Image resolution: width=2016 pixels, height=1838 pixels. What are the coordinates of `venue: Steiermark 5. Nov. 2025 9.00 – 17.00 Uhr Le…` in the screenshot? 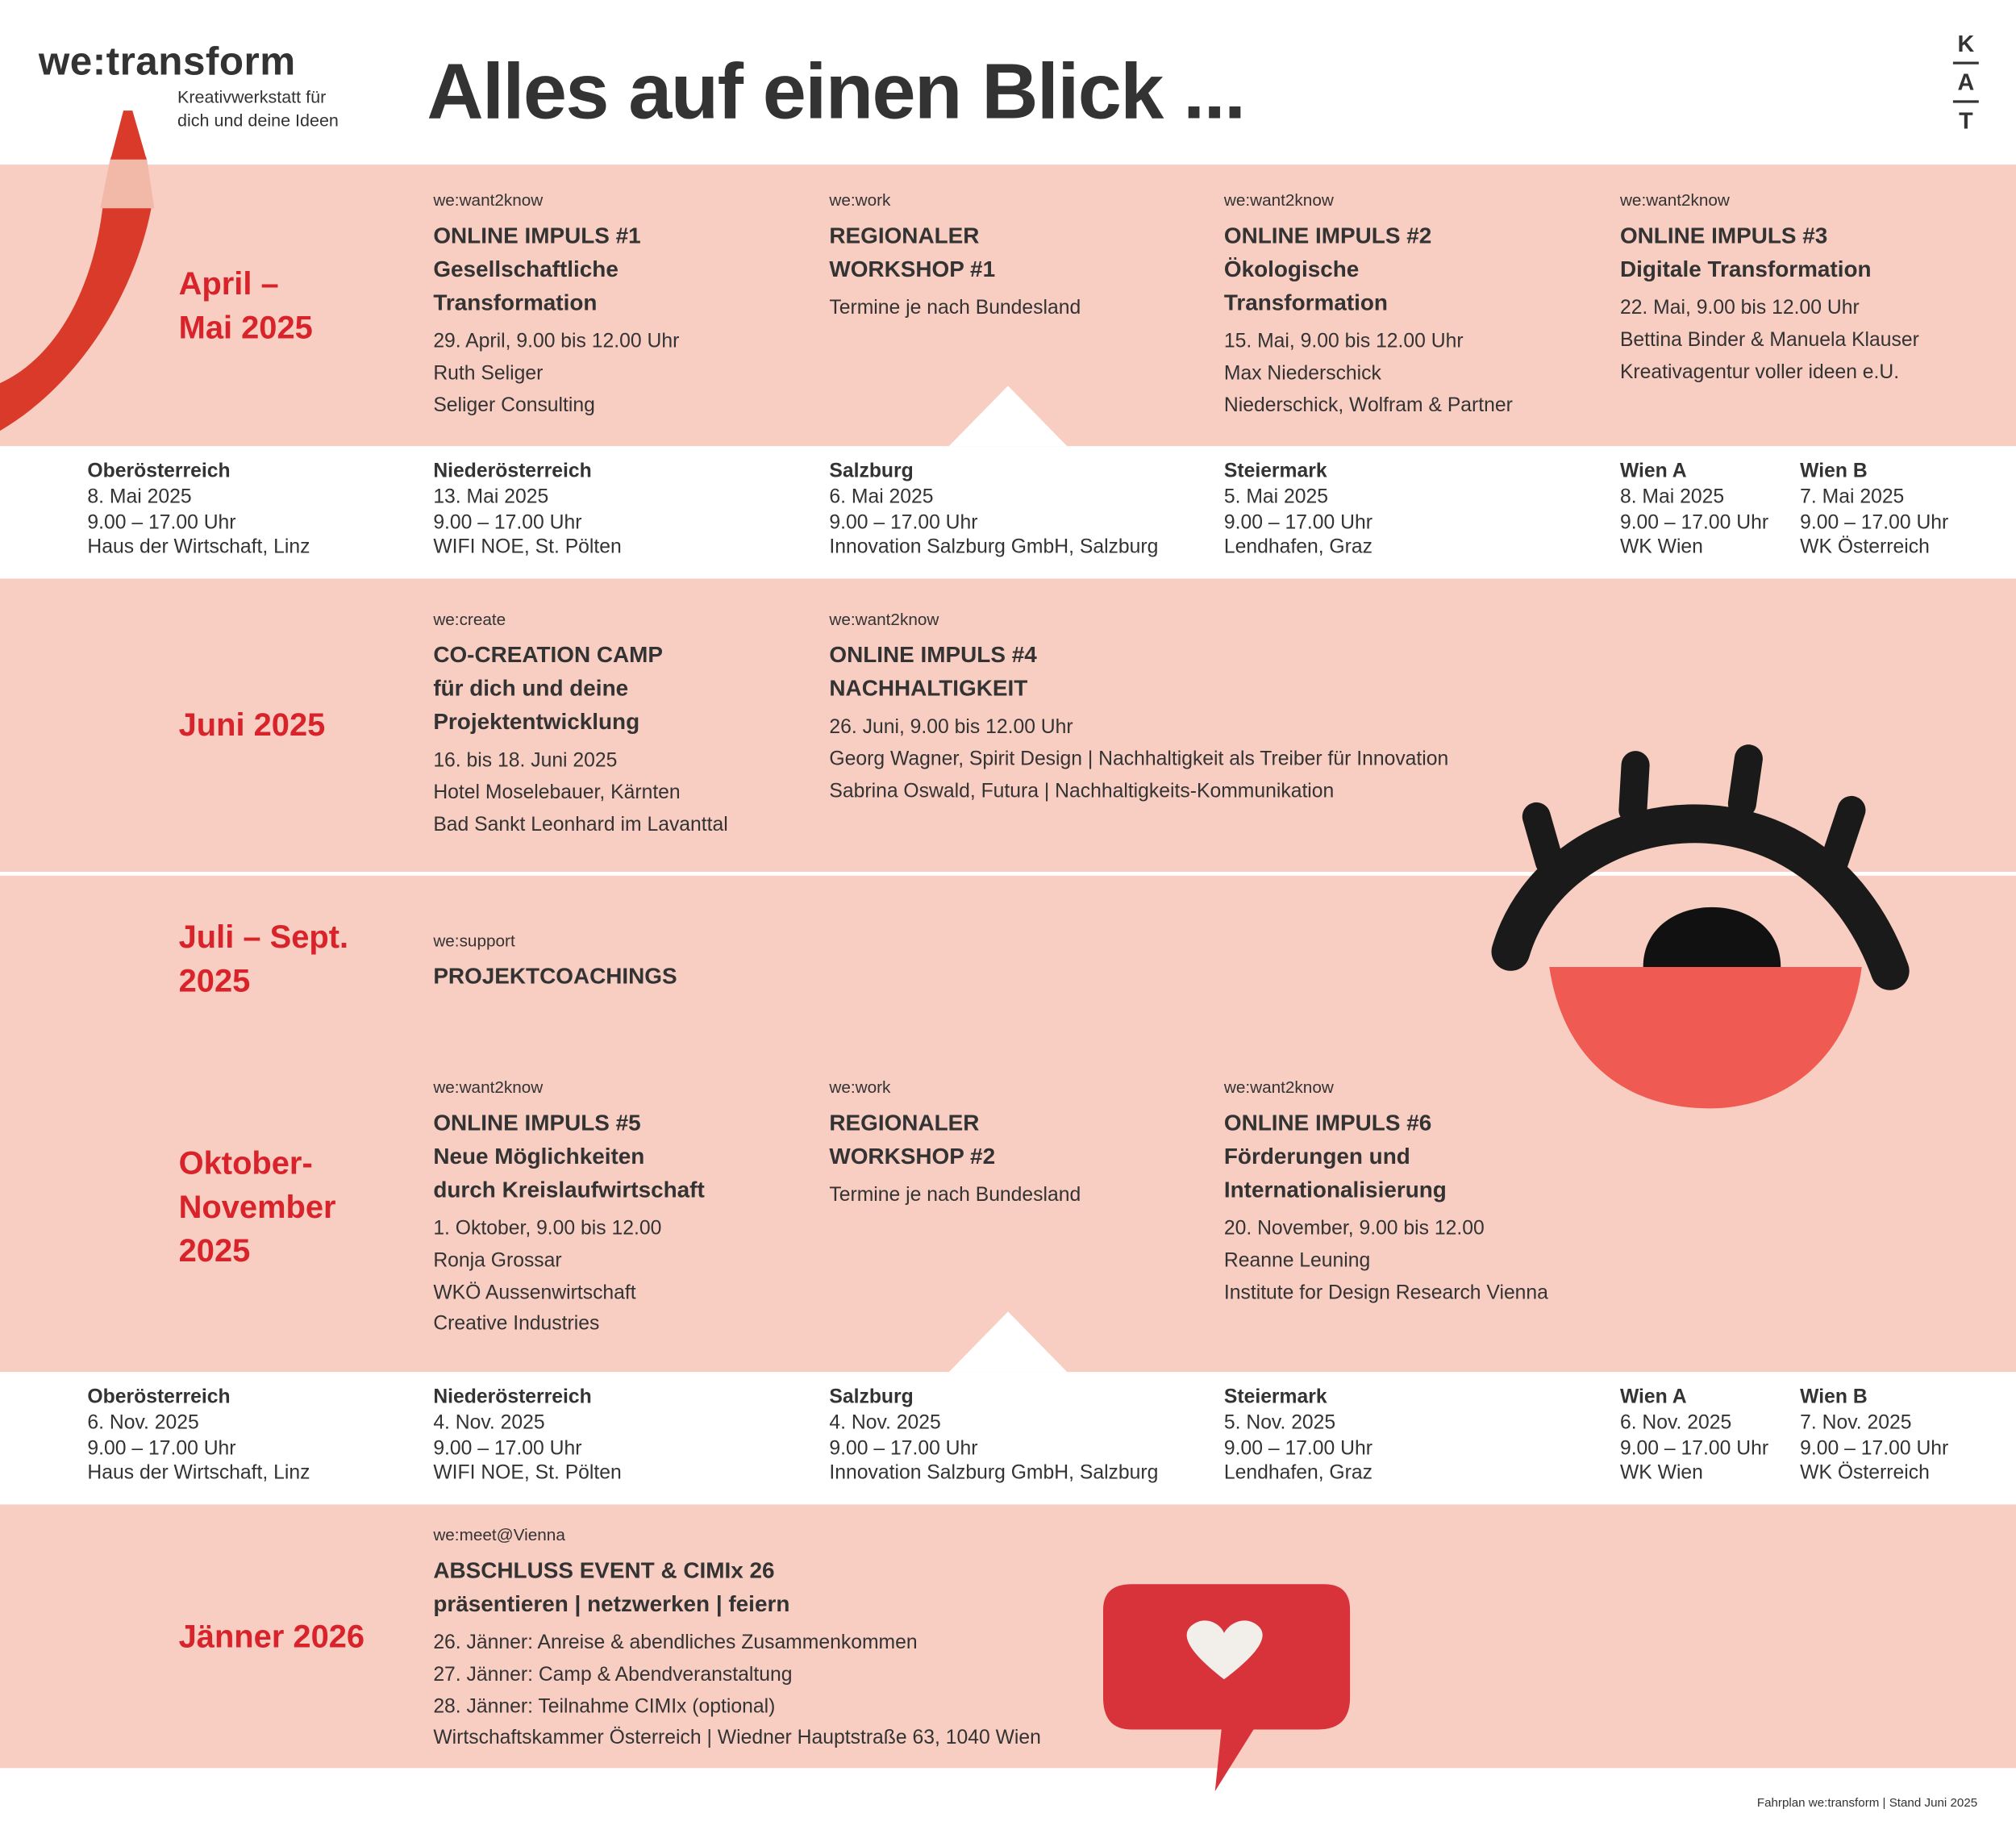 It's located at (1298, 1435).